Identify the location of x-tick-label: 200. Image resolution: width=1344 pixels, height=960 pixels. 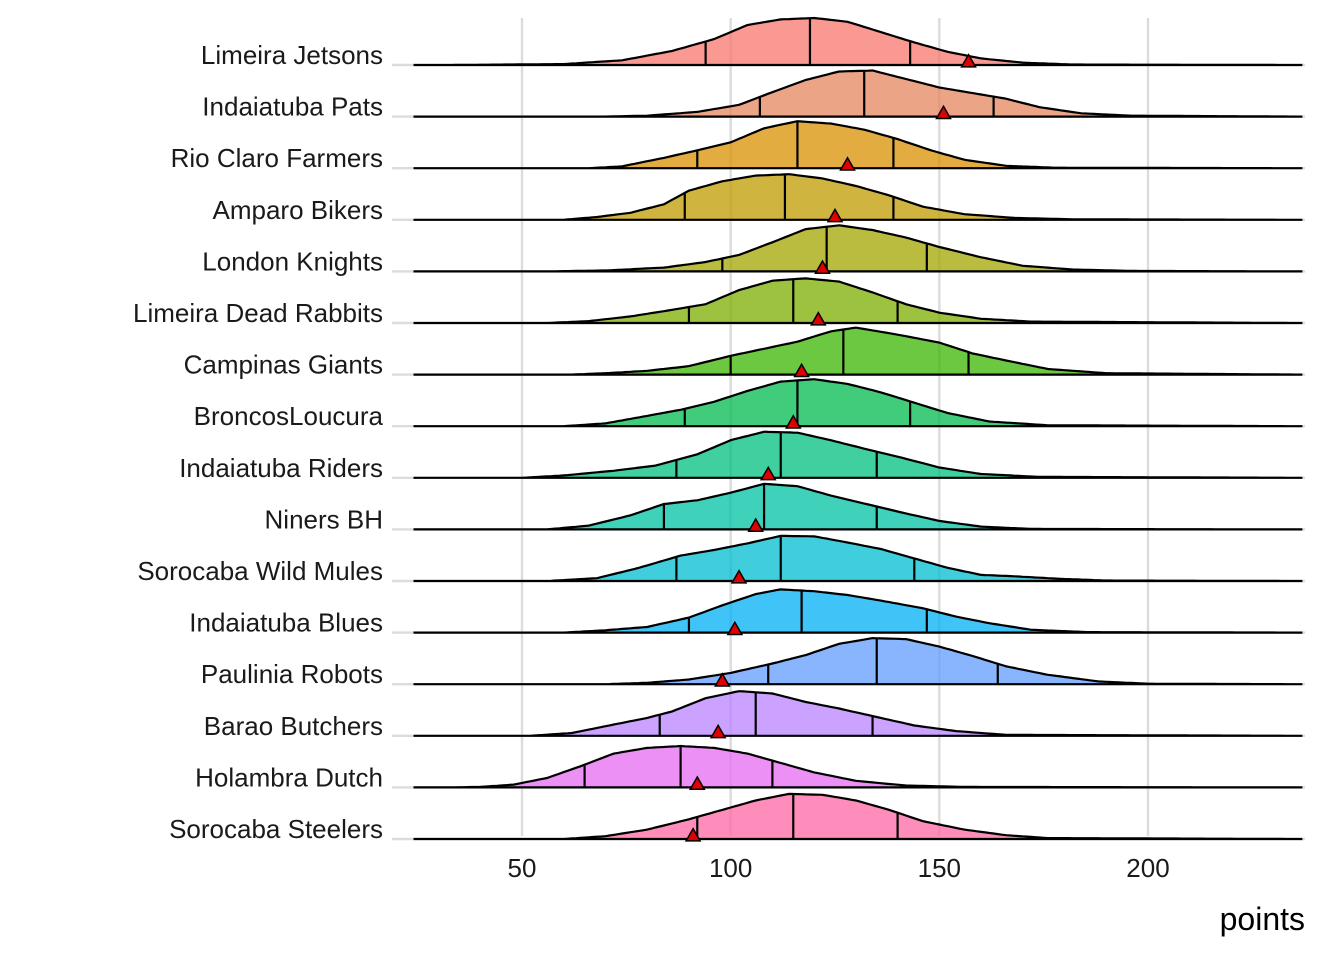
(1147, 868).